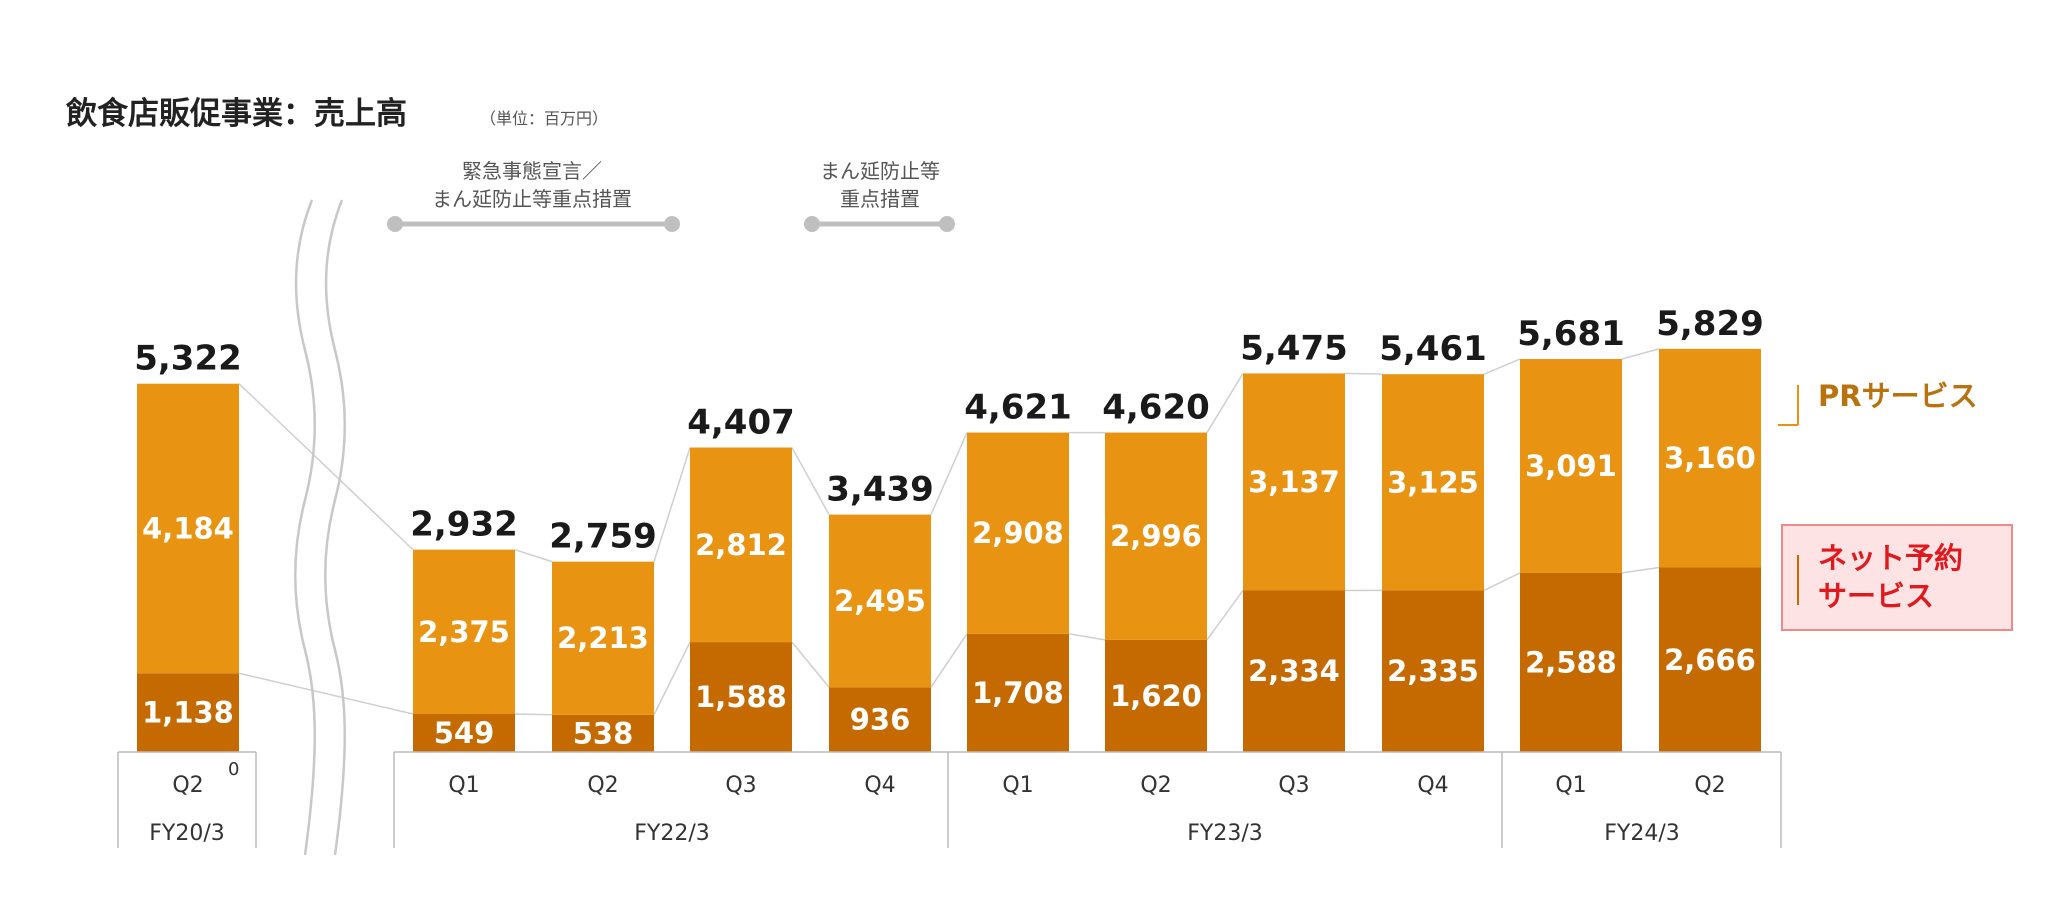 This screenshot has width=2068, height=900. I want to click on net-value-label: 538, so click(603, 733).